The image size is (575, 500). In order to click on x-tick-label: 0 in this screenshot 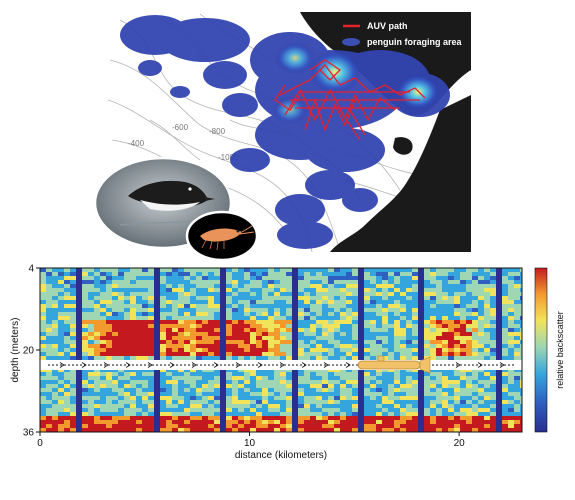, I will do `click(40, 443)`.